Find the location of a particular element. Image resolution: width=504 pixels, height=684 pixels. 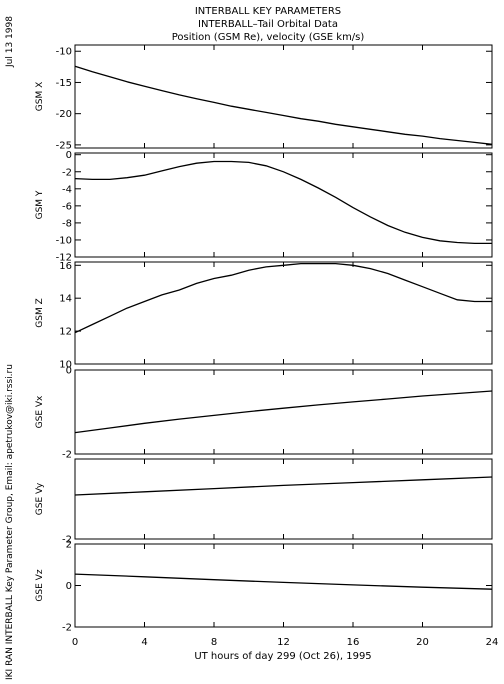

y-axis-label: GSE Vz is located at coordinates (40, 585).